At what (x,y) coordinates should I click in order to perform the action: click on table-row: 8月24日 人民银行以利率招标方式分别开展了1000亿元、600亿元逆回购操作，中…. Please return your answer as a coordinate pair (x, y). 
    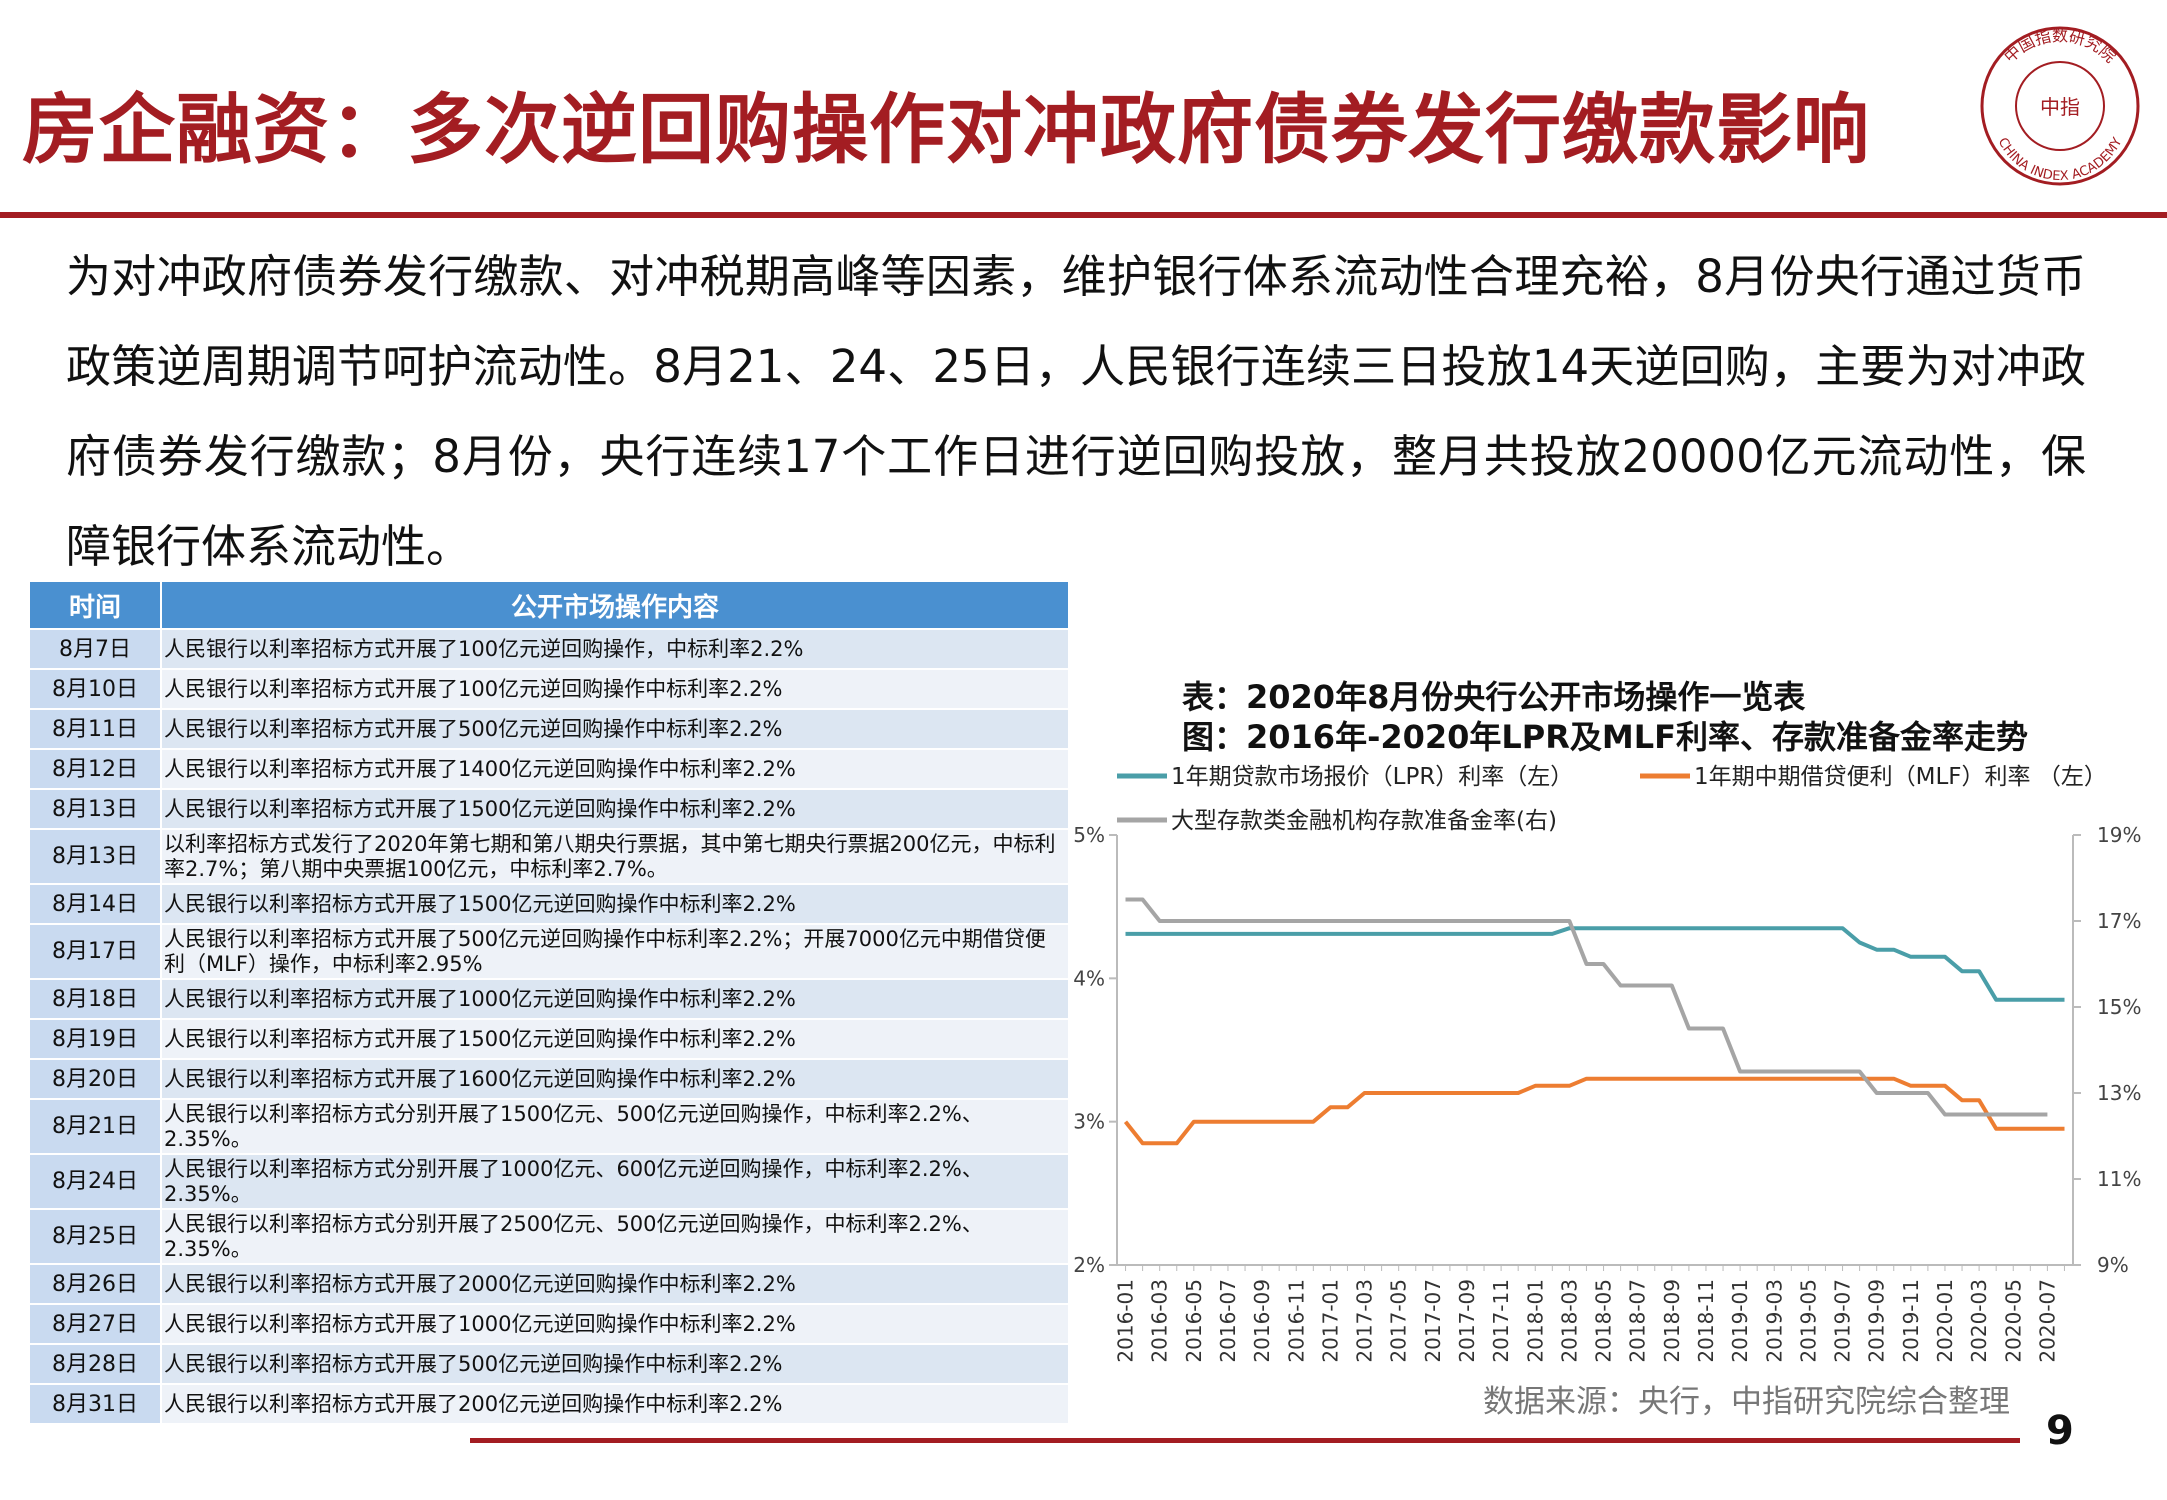
    Looking at the image, I should click on (549, 1181).